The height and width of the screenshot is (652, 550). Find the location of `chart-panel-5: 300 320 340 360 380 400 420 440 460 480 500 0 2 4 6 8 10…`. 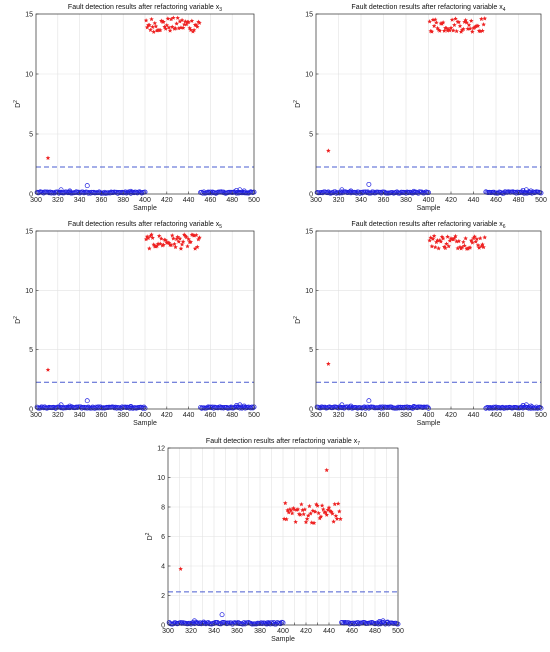

chart-panel-5: 300 320 340 360 380 400 420 440 460 480 500 0 2 4 6 8 10… is located at coordinates (274, 540).